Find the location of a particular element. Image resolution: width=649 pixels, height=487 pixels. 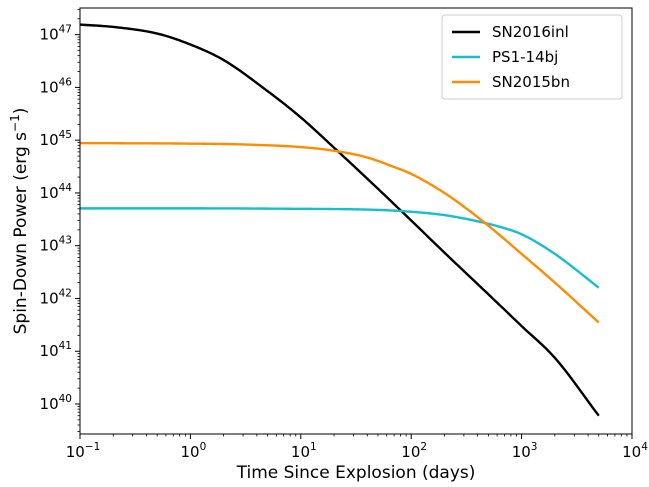

x-tick-label: 10⁰ is located at coordinates (194, 451).